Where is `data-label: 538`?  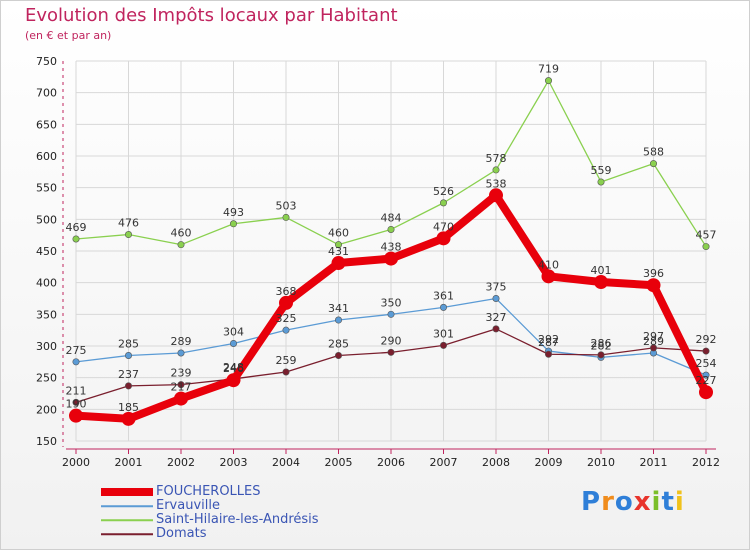
data-label: 538 is located at coordinates (496, 183).